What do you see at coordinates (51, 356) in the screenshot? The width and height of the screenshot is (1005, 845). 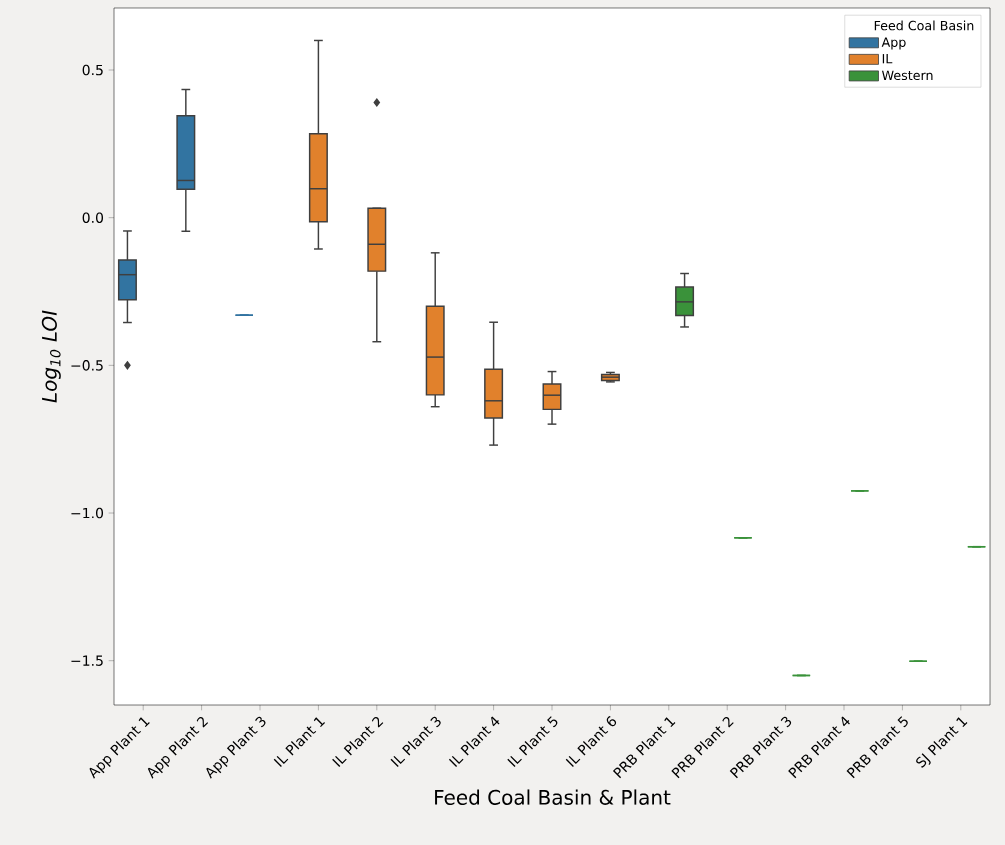 I see `y-axis-title: Log$_{10}$ LOI` at bounding box center [51, 356].